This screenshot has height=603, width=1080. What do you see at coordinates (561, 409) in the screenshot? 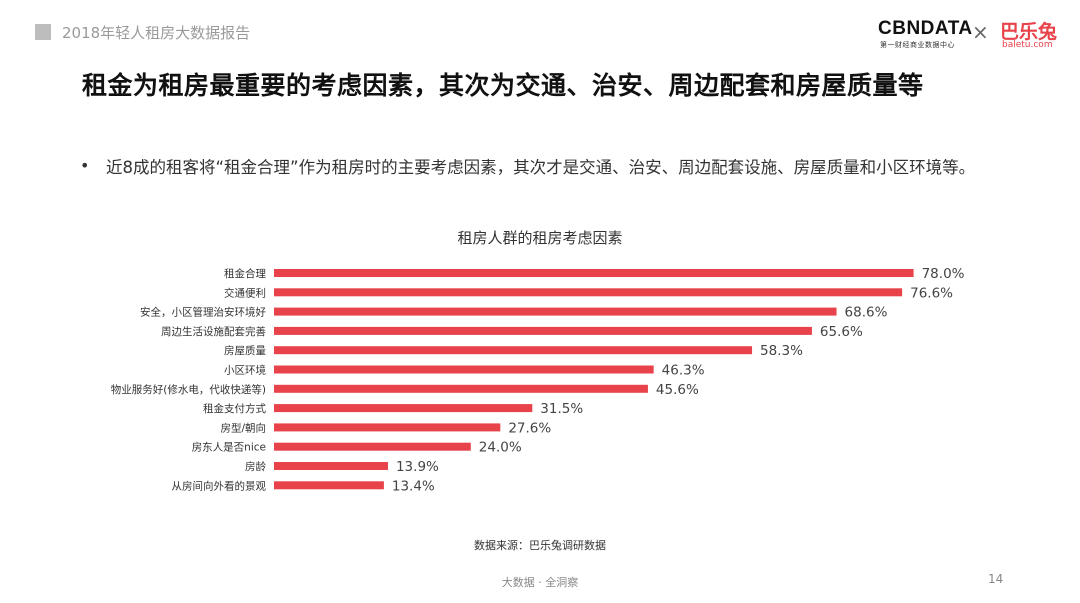
I see `value-label: 31.5%` at bounding box center [561, 409].